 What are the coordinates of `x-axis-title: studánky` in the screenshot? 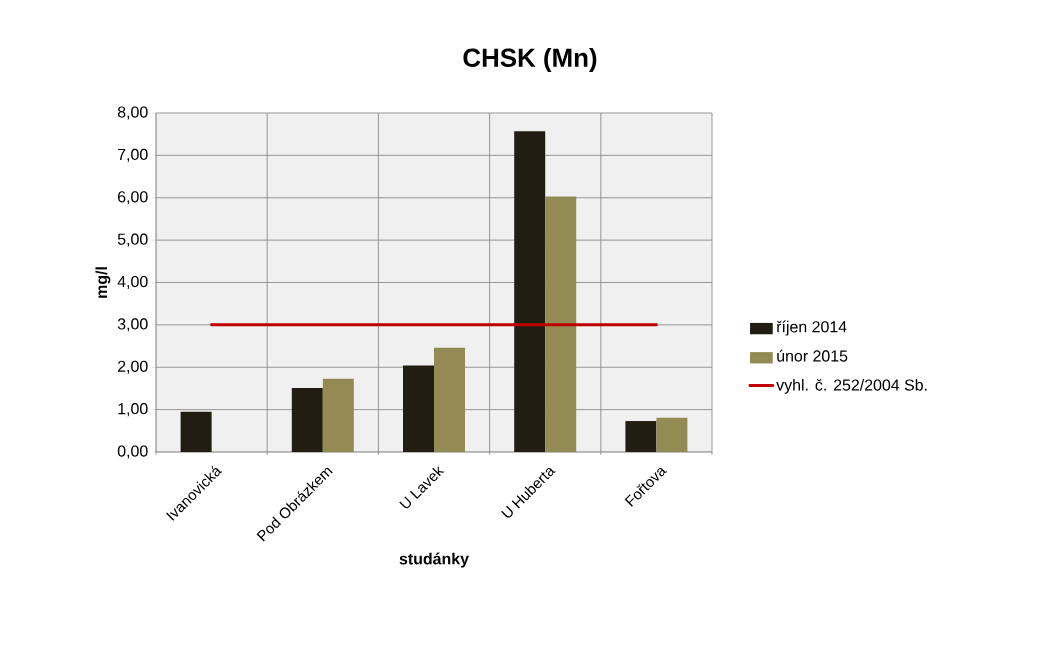 It's located at (434, 560).